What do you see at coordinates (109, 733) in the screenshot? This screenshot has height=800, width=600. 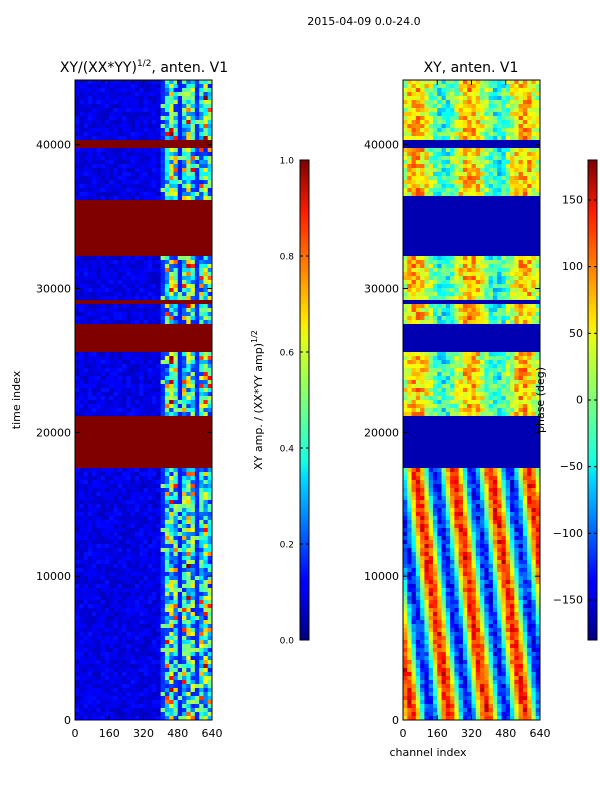 I see `left-xtick-label: 160` at bounding box center [109, 733].